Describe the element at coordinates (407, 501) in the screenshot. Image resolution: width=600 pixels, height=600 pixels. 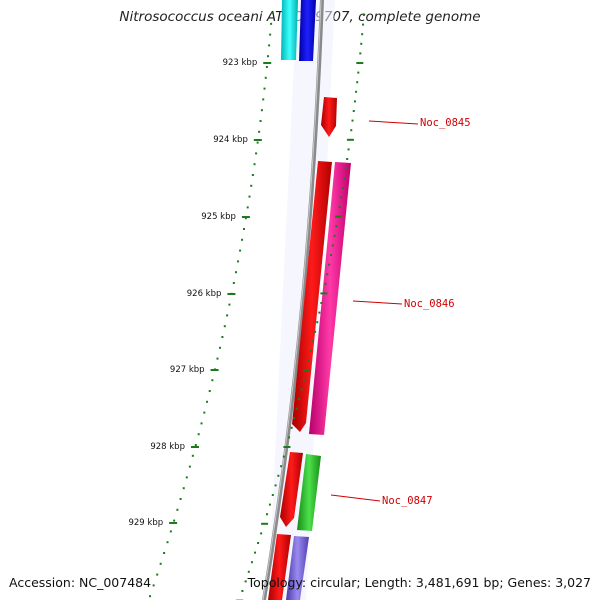
I see `gene-label: Noc_0847` at that location.